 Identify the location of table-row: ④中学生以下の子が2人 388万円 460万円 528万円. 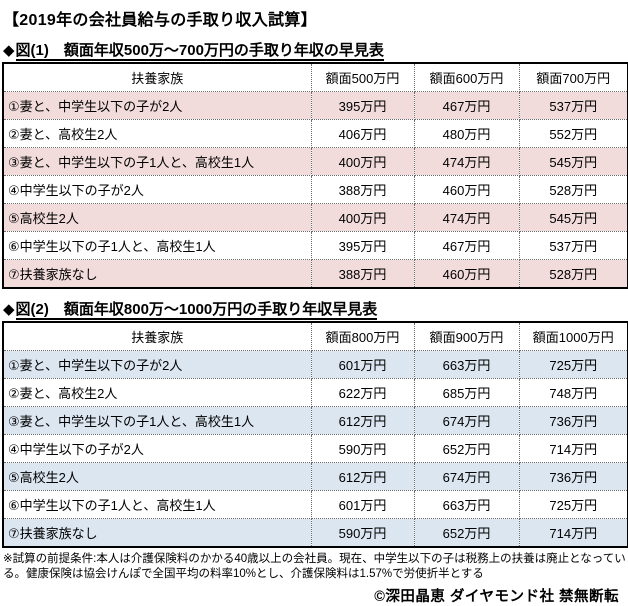
(315, 189).